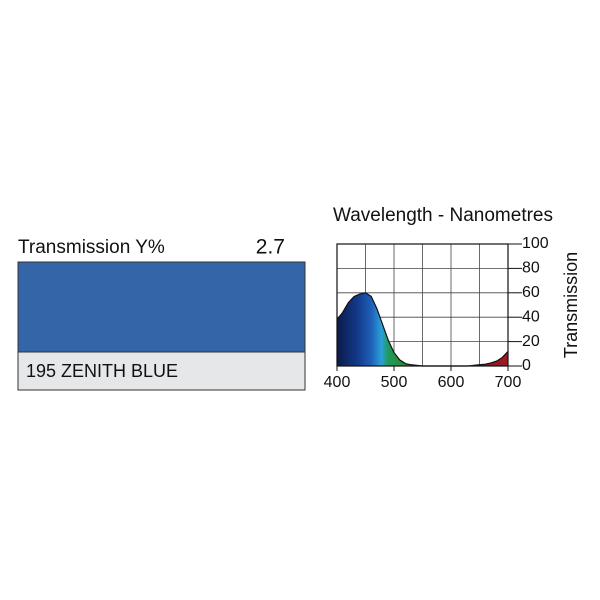 This screenshot has height=600, width=600. Describe the element at coordinates (394, 382) in the screenshot. I see `x-tick-label: 500` at that location.